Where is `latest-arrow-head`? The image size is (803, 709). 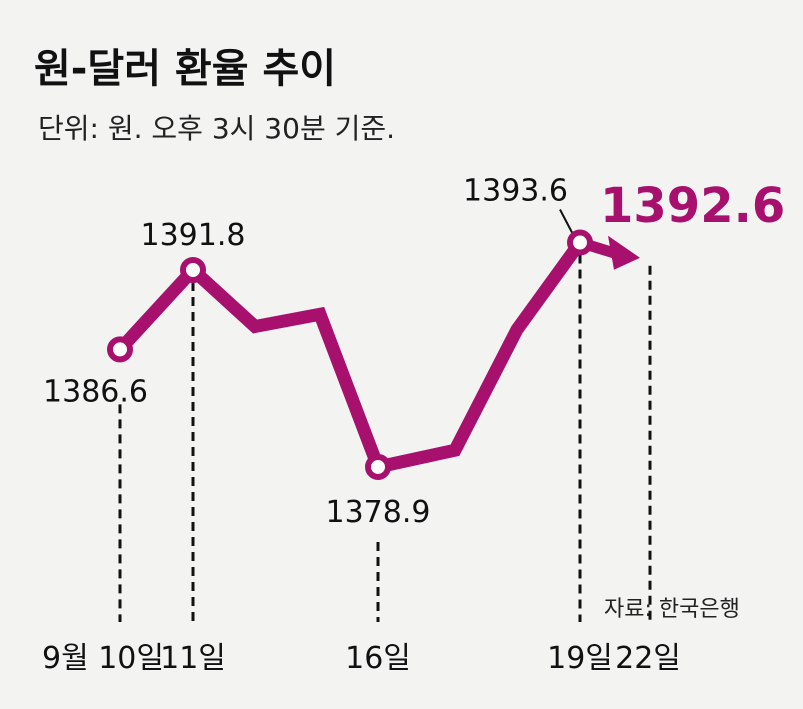 latest-arrow-head is located at coordinates (624, 252).